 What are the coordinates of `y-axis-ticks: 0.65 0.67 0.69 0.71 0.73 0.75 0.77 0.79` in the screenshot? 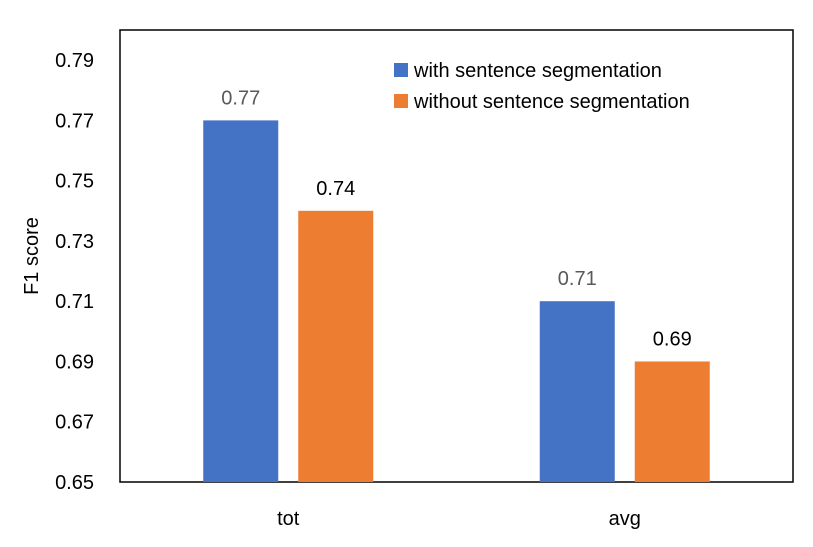 It's located at (74, 272).